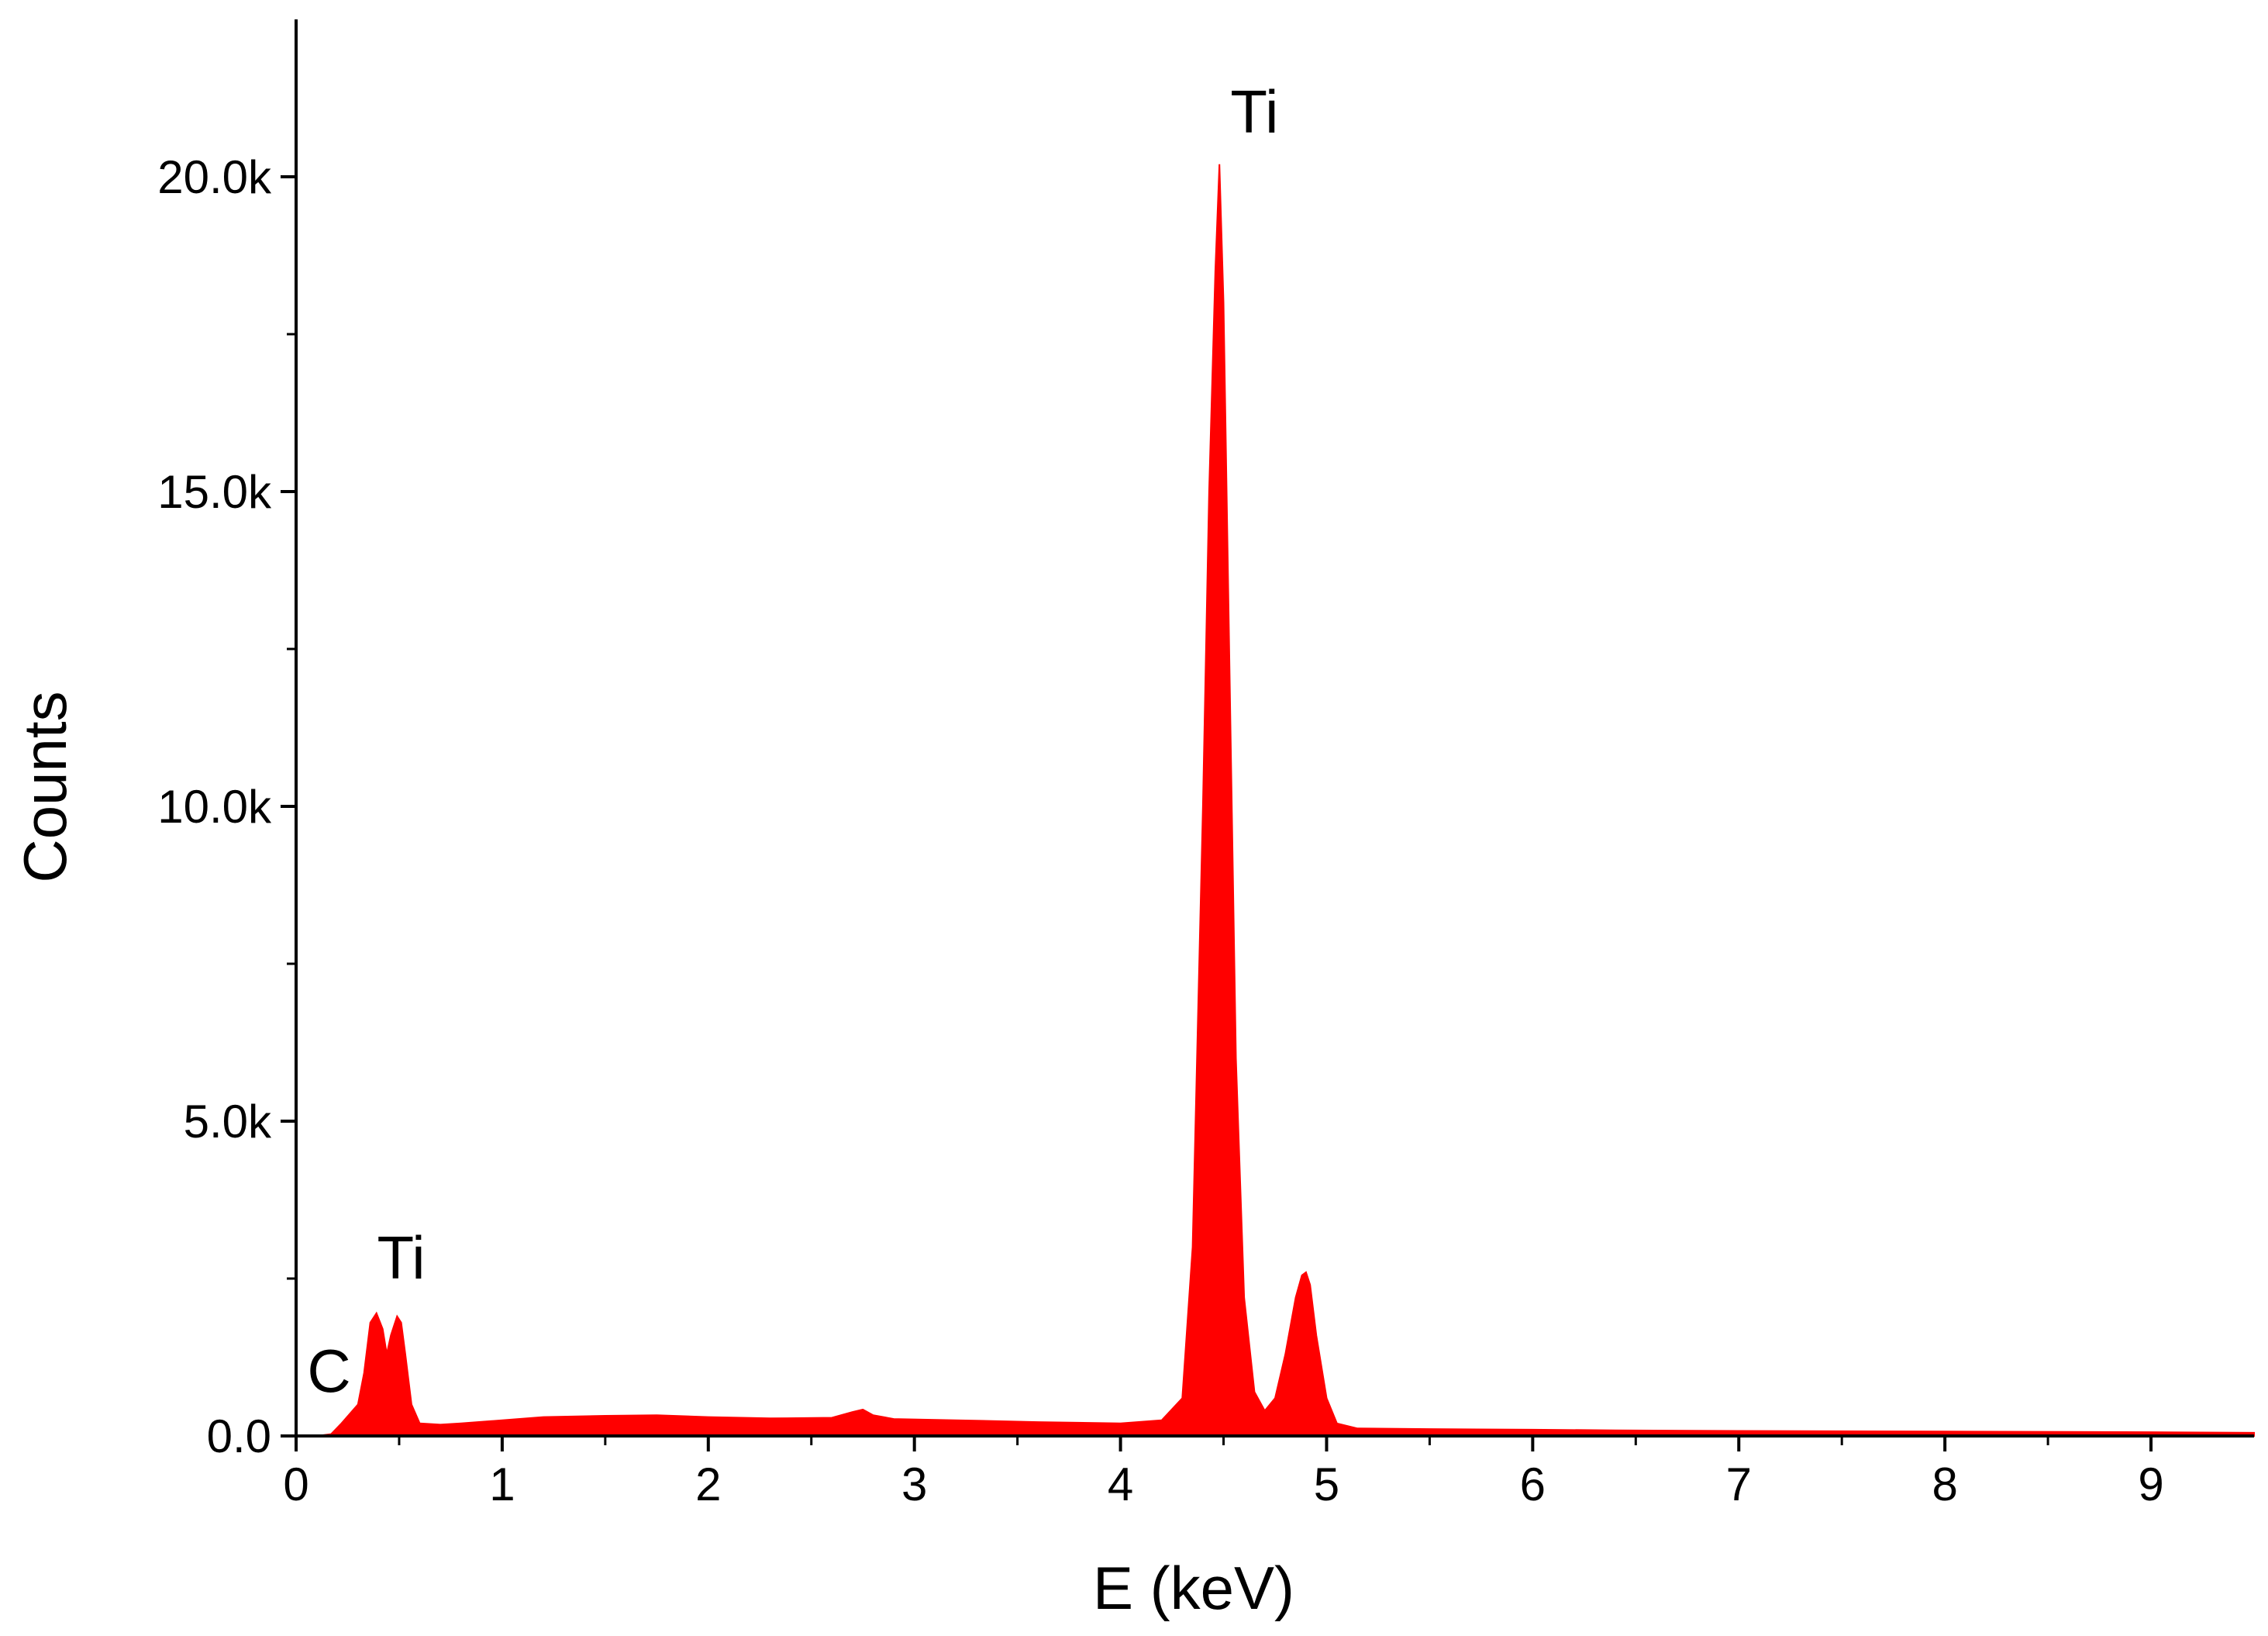  Describe the element at coordinates (295, 1484) in the screenshot. I see `x-tick-label: 0` at that location.